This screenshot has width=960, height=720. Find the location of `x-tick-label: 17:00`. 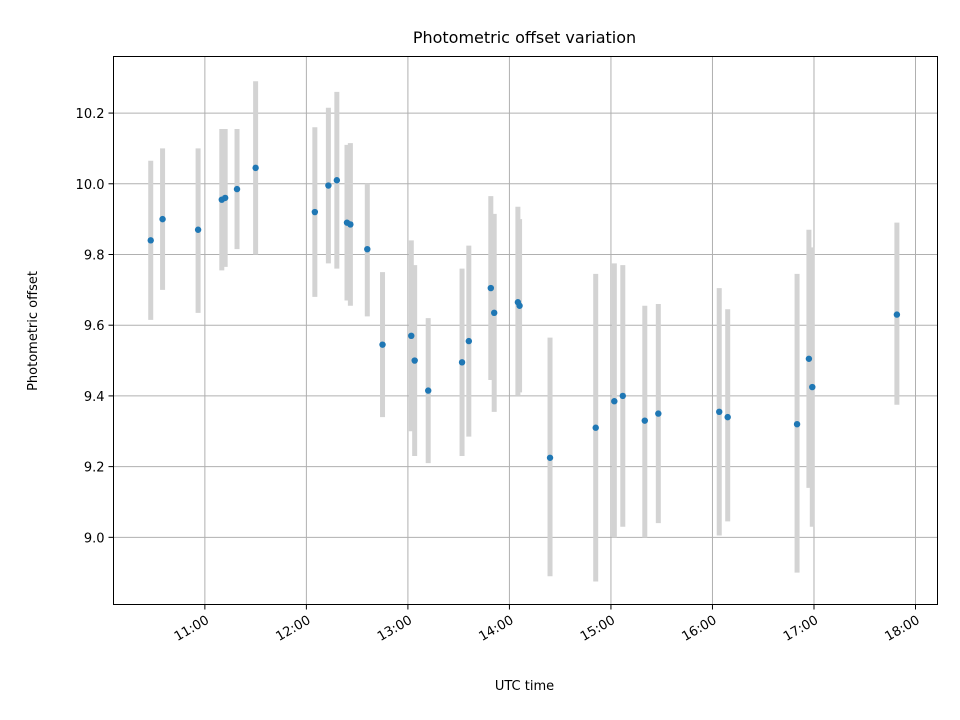

x-tick-label: 17:00 is located at coordinates (801, 629).